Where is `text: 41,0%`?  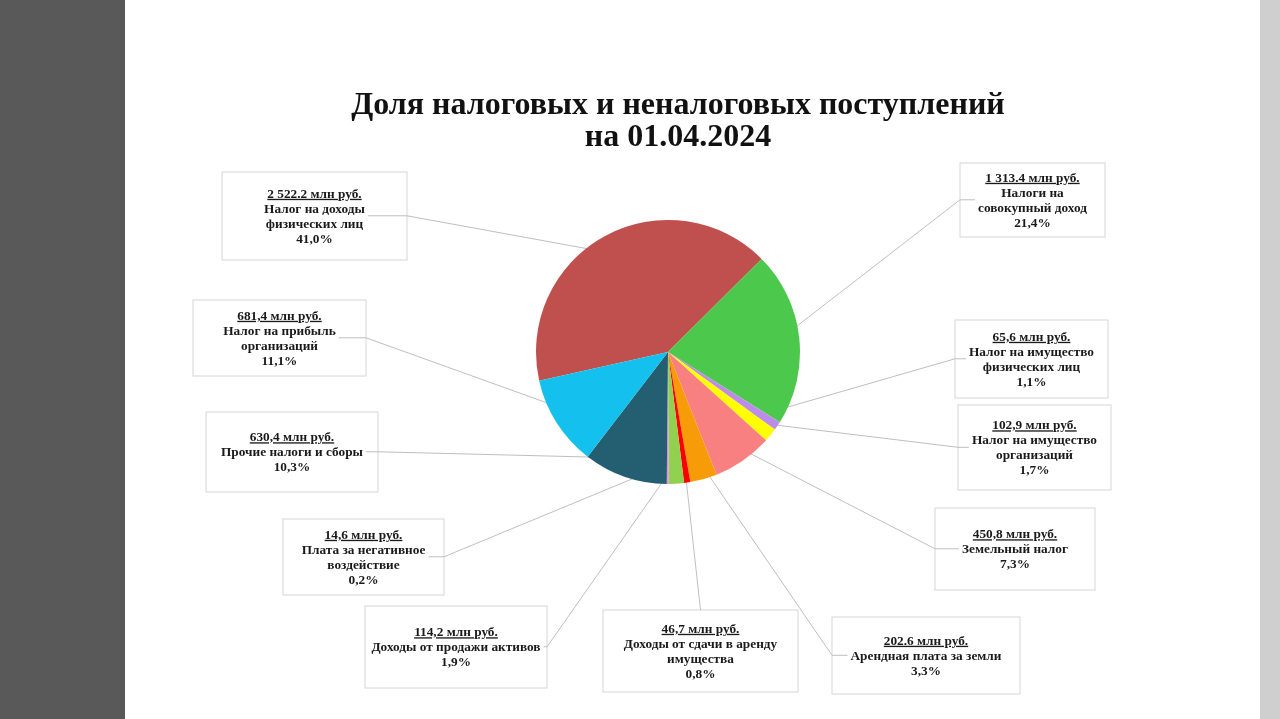
text: 41,0% is located at coordinates (314, 238).